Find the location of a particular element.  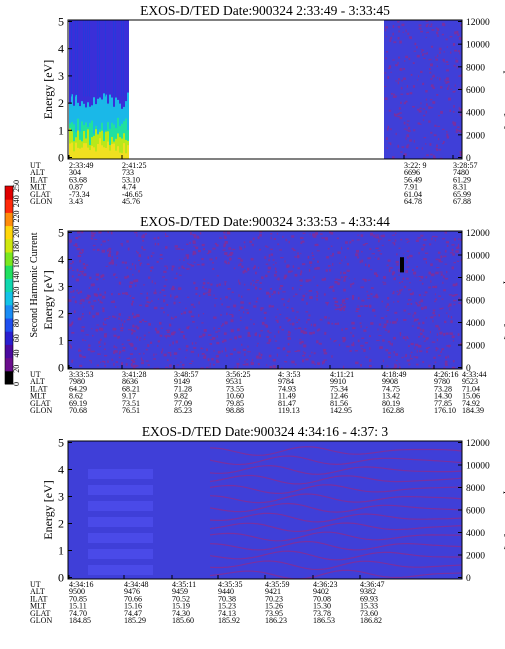

orbit-cell: 77.09 is located at coordinates (183, 403).